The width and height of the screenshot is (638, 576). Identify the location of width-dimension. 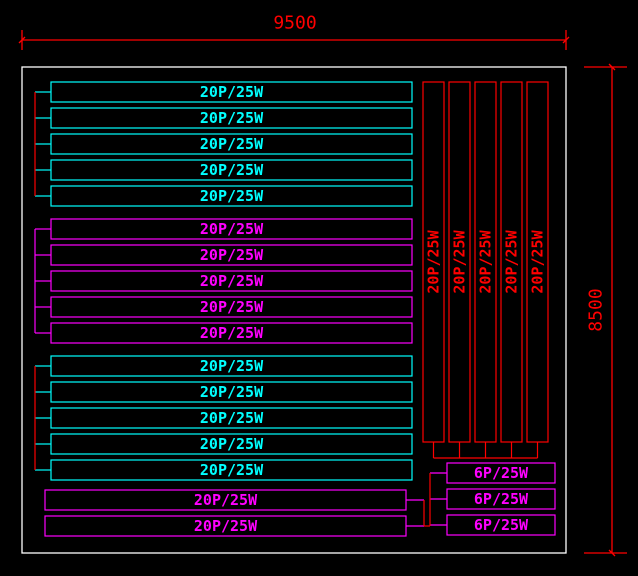
(294, 40).